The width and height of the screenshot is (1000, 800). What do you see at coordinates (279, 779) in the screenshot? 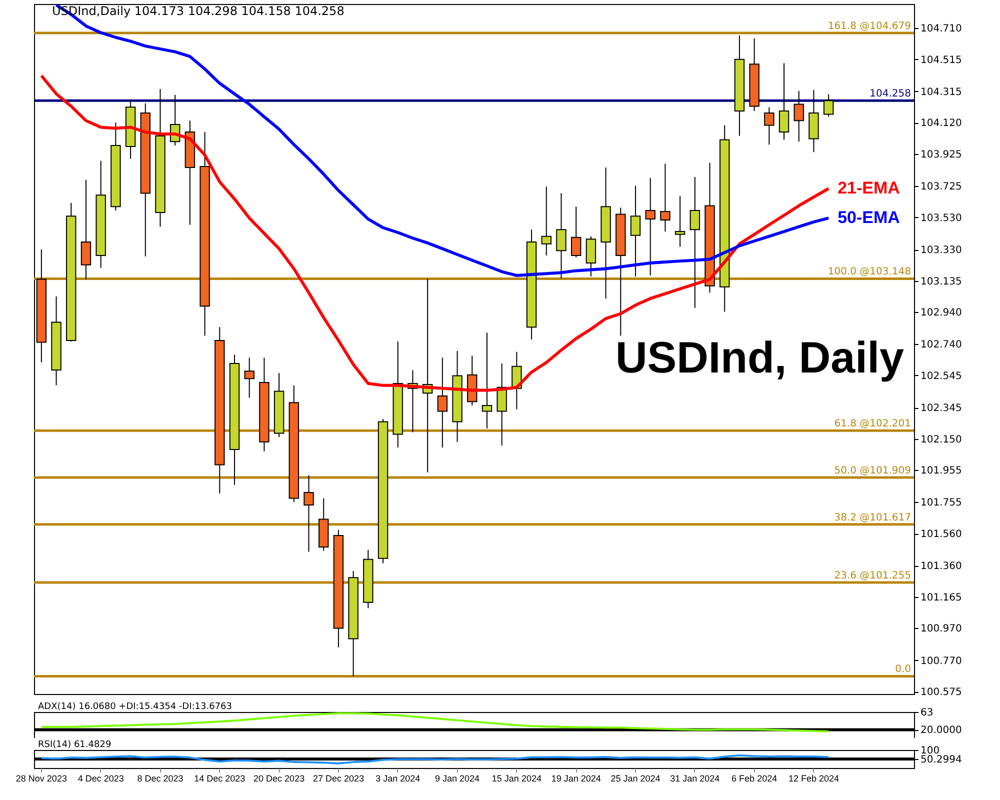
I see `x-tick-label: 20 Dec 2023` at bounding box center [279, 779].